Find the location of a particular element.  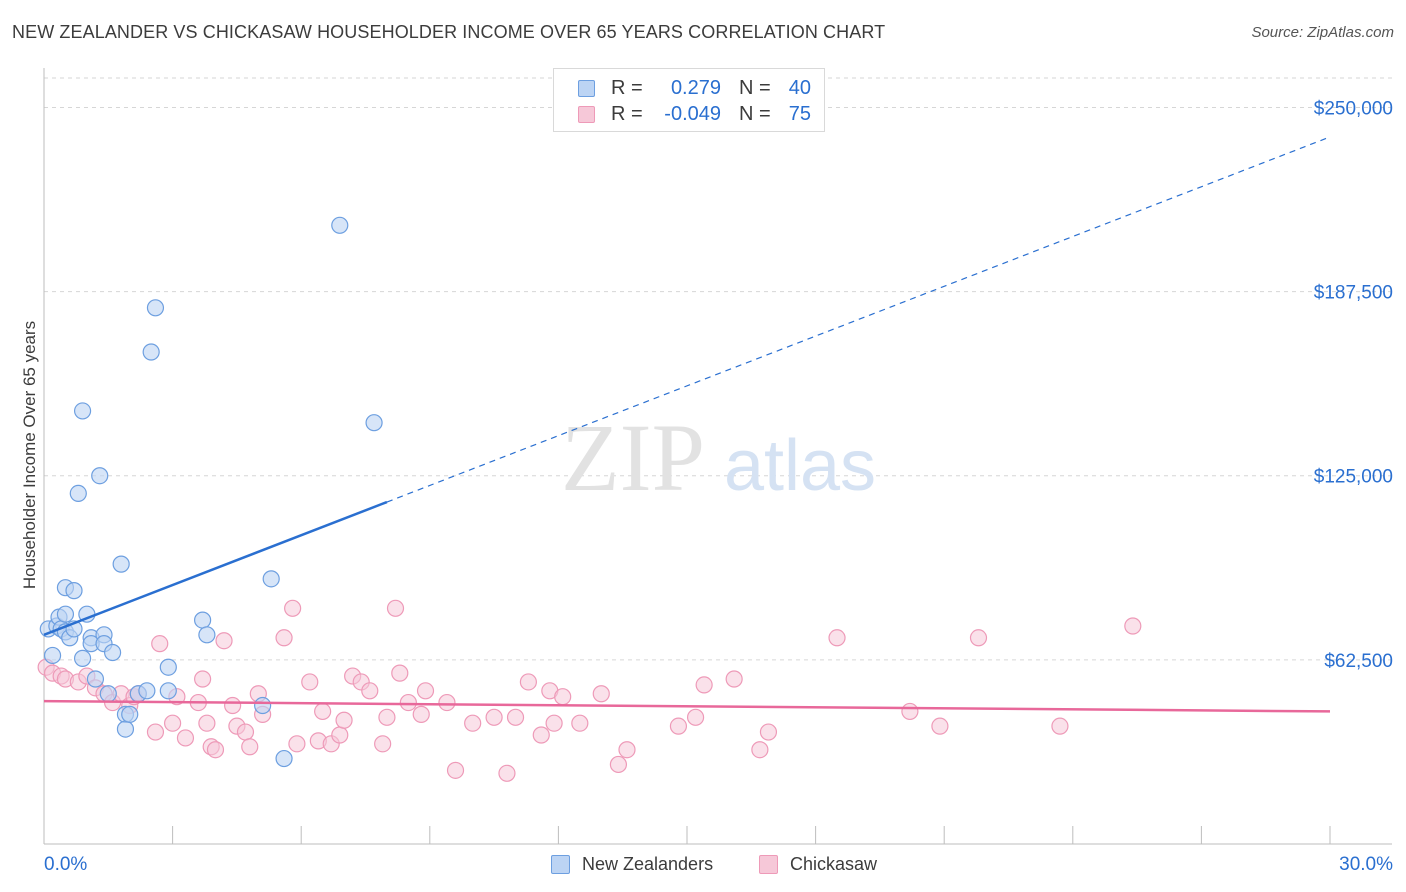

legend-r-value: 0.279 is located at coordinates (695, 87).